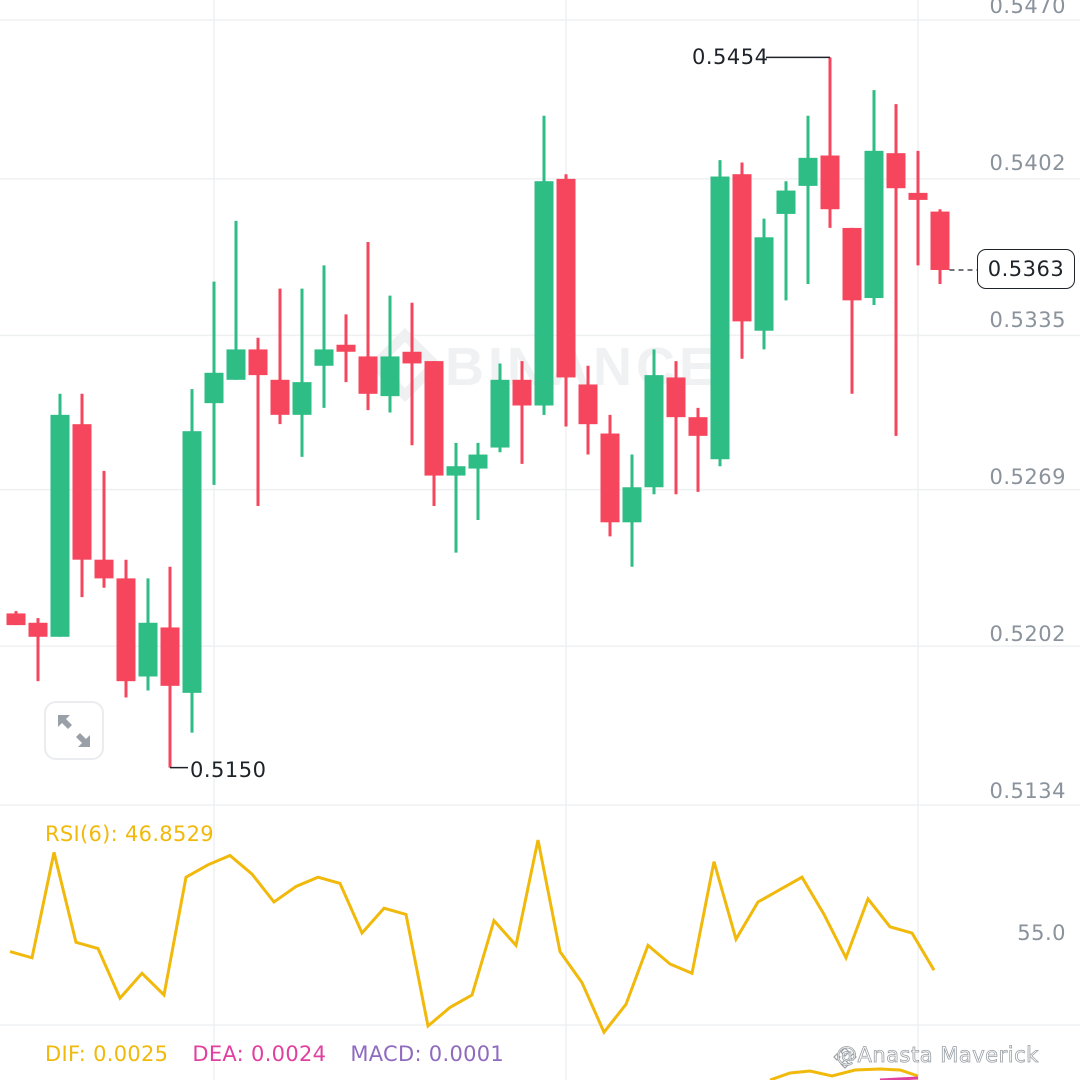 The height and width of the screenshot is (1080, 1080). Describe the element at coordinates (1027, 634) in the screenshot. I see `price-tick: 0.5202` at that location.